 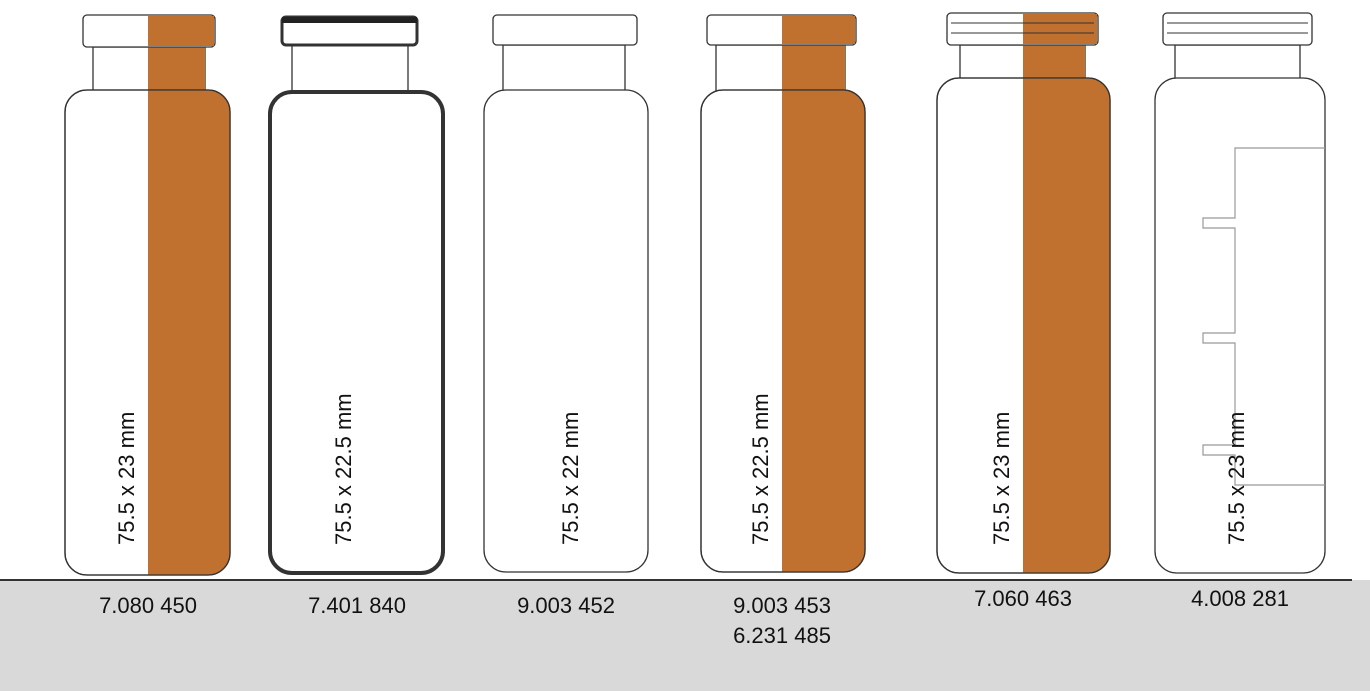 I want to click on vial: 75.5 x 23 mm 4.008 281, so click(x=1240, y=311).